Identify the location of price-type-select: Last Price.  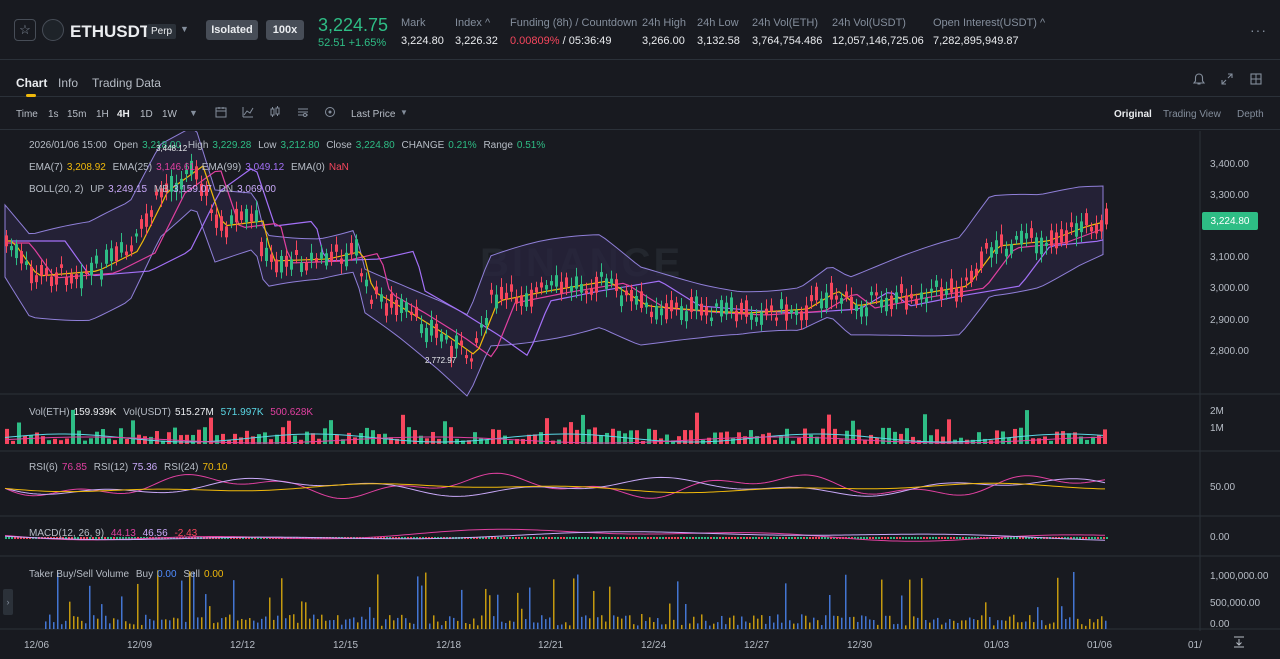
(373, 114).